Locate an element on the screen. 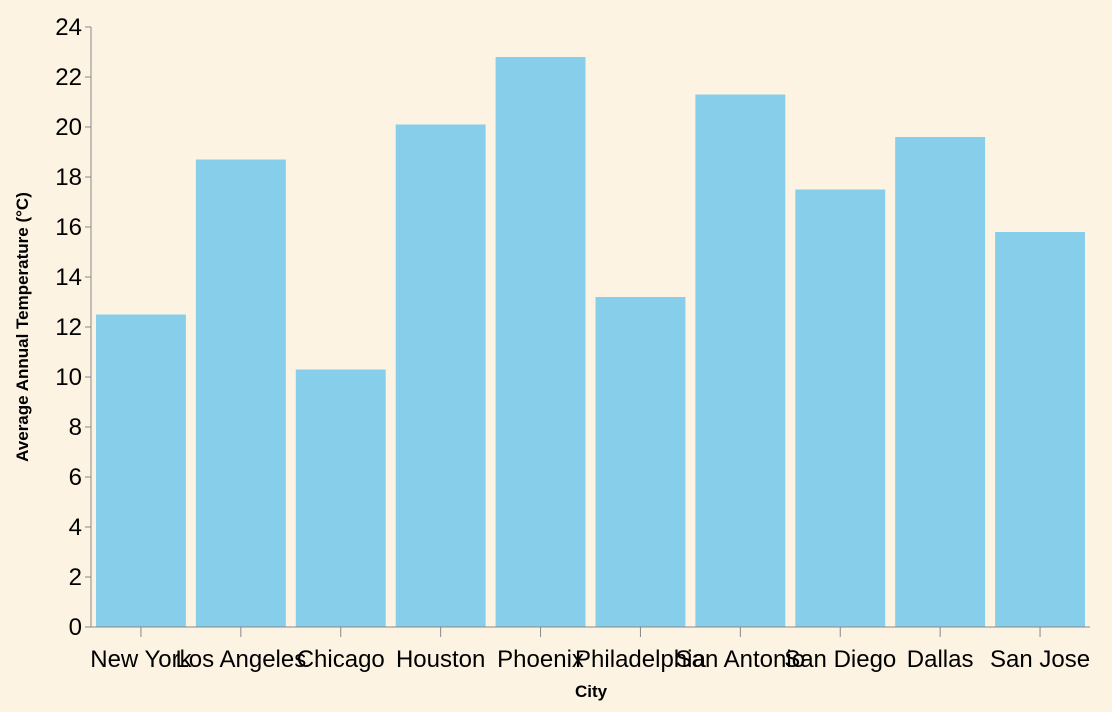 The image size is (1112, 712). y-tick-label: 12 is located at coordinates (68, 327).